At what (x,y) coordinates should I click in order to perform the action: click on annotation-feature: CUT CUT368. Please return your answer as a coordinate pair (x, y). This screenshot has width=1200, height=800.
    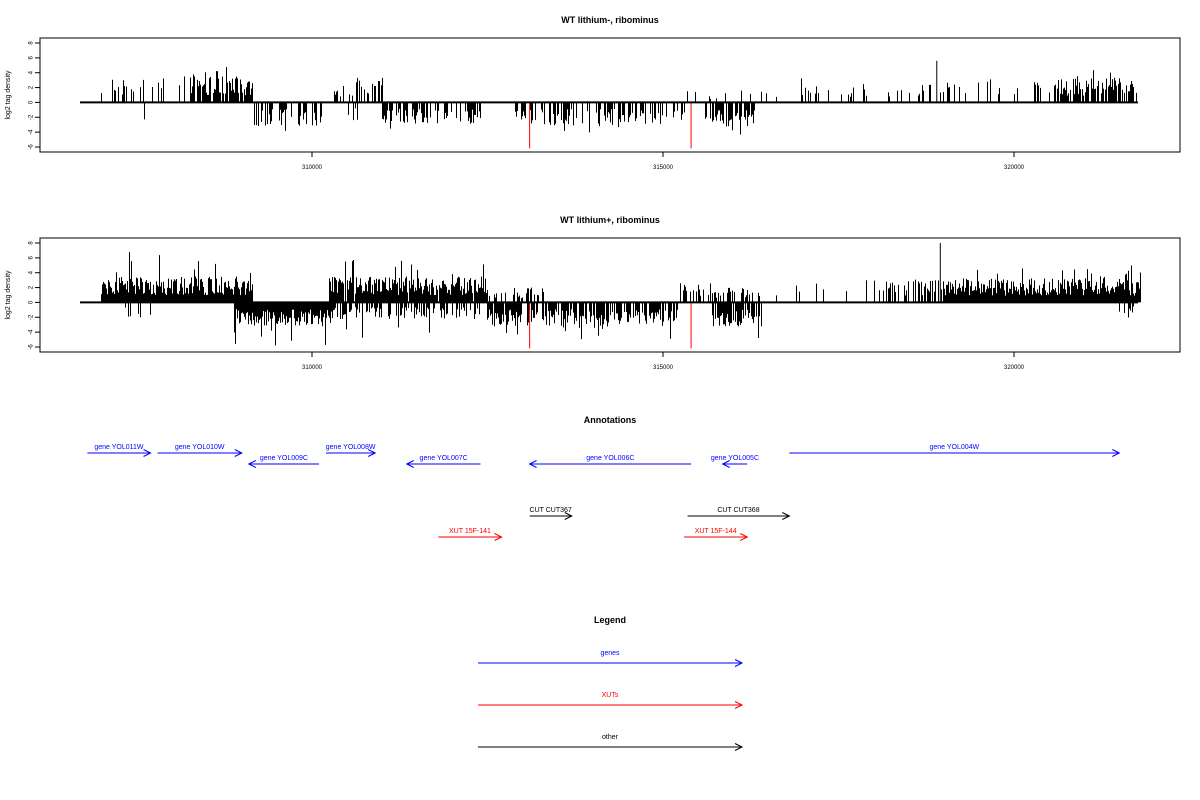
    Looking at the image, I should click on (739, 513).